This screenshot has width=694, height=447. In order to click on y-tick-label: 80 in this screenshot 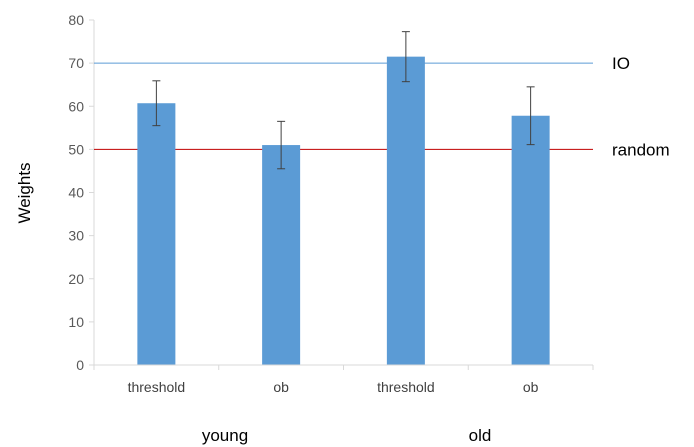, I will do `click(76, 20)`.